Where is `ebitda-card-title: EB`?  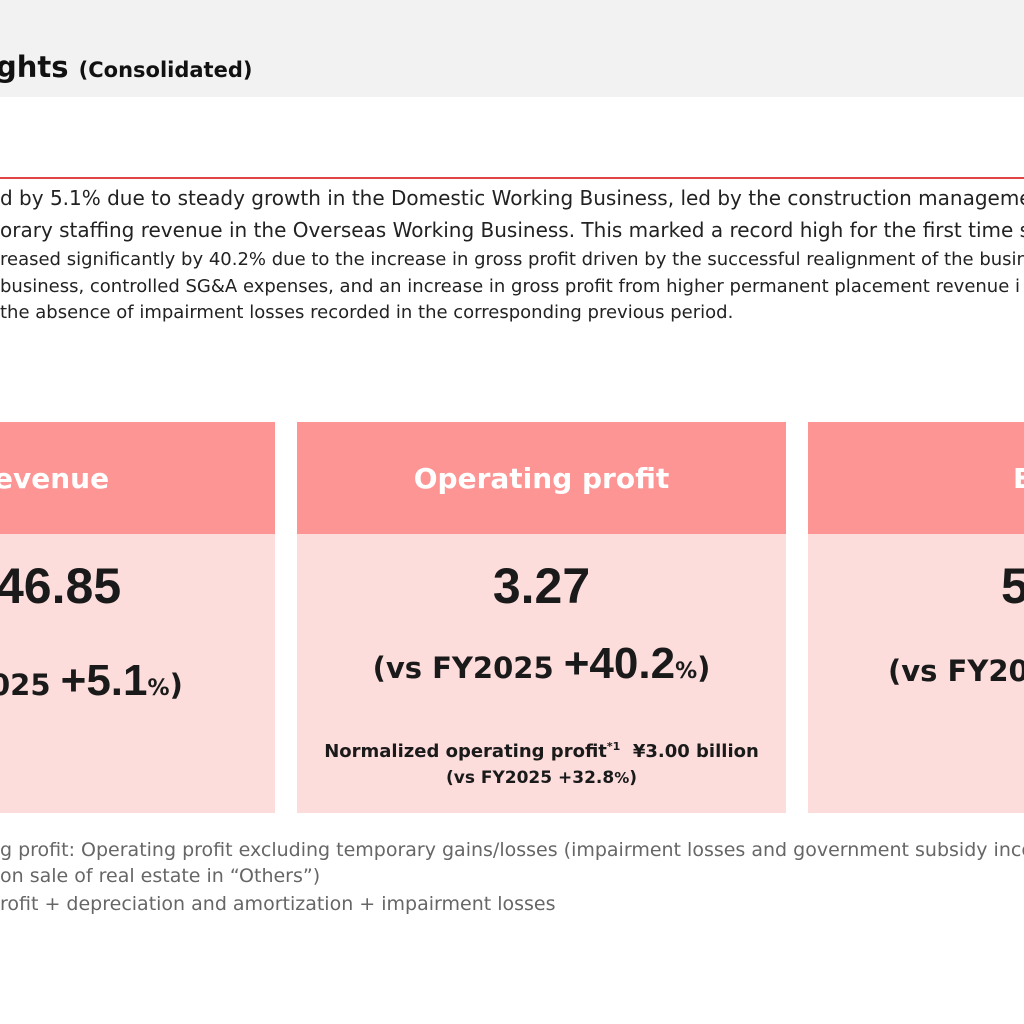
ebitda-card-title: EB is located at coordinates (1018, 478).